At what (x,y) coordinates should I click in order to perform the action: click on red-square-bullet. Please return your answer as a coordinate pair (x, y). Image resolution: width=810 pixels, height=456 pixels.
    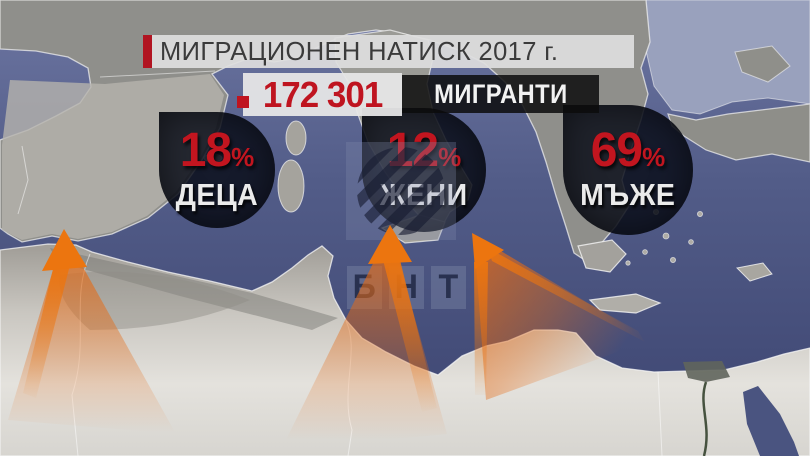
    Looking at the image, I should click on (243, 102).